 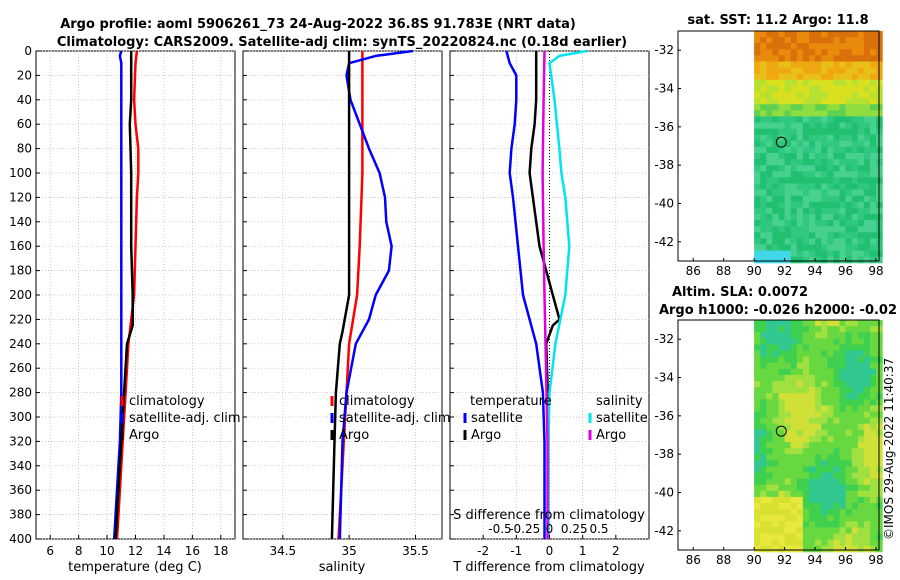 I want to click on y-tick-label: 100, so click(x=20, y=173).